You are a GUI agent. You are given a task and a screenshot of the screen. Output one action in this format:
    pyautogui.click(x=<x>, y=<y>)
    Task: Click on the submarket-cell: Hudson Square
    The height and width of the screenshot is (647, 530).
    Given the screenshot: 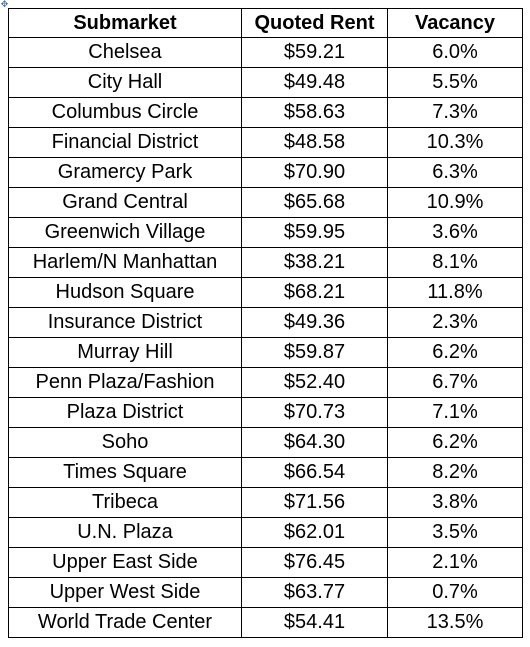 What is the action you would take?
    pyautogui.click(x=125, y=292)
    